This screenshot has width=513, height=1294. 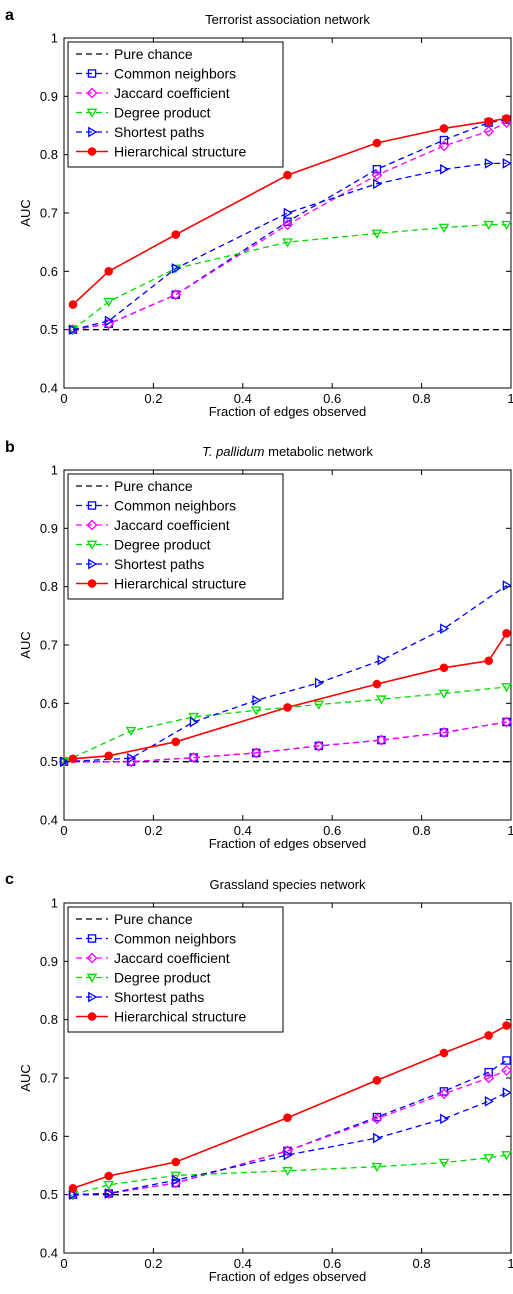 I want to click on series-hierarchical-structure, so click(x=289, y=696).